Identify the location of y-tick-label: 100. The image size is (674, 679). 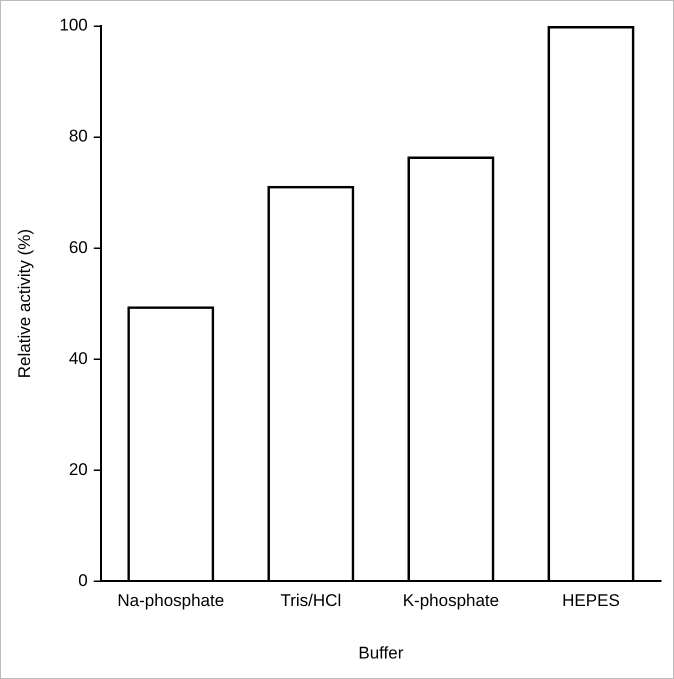
(73, 25).